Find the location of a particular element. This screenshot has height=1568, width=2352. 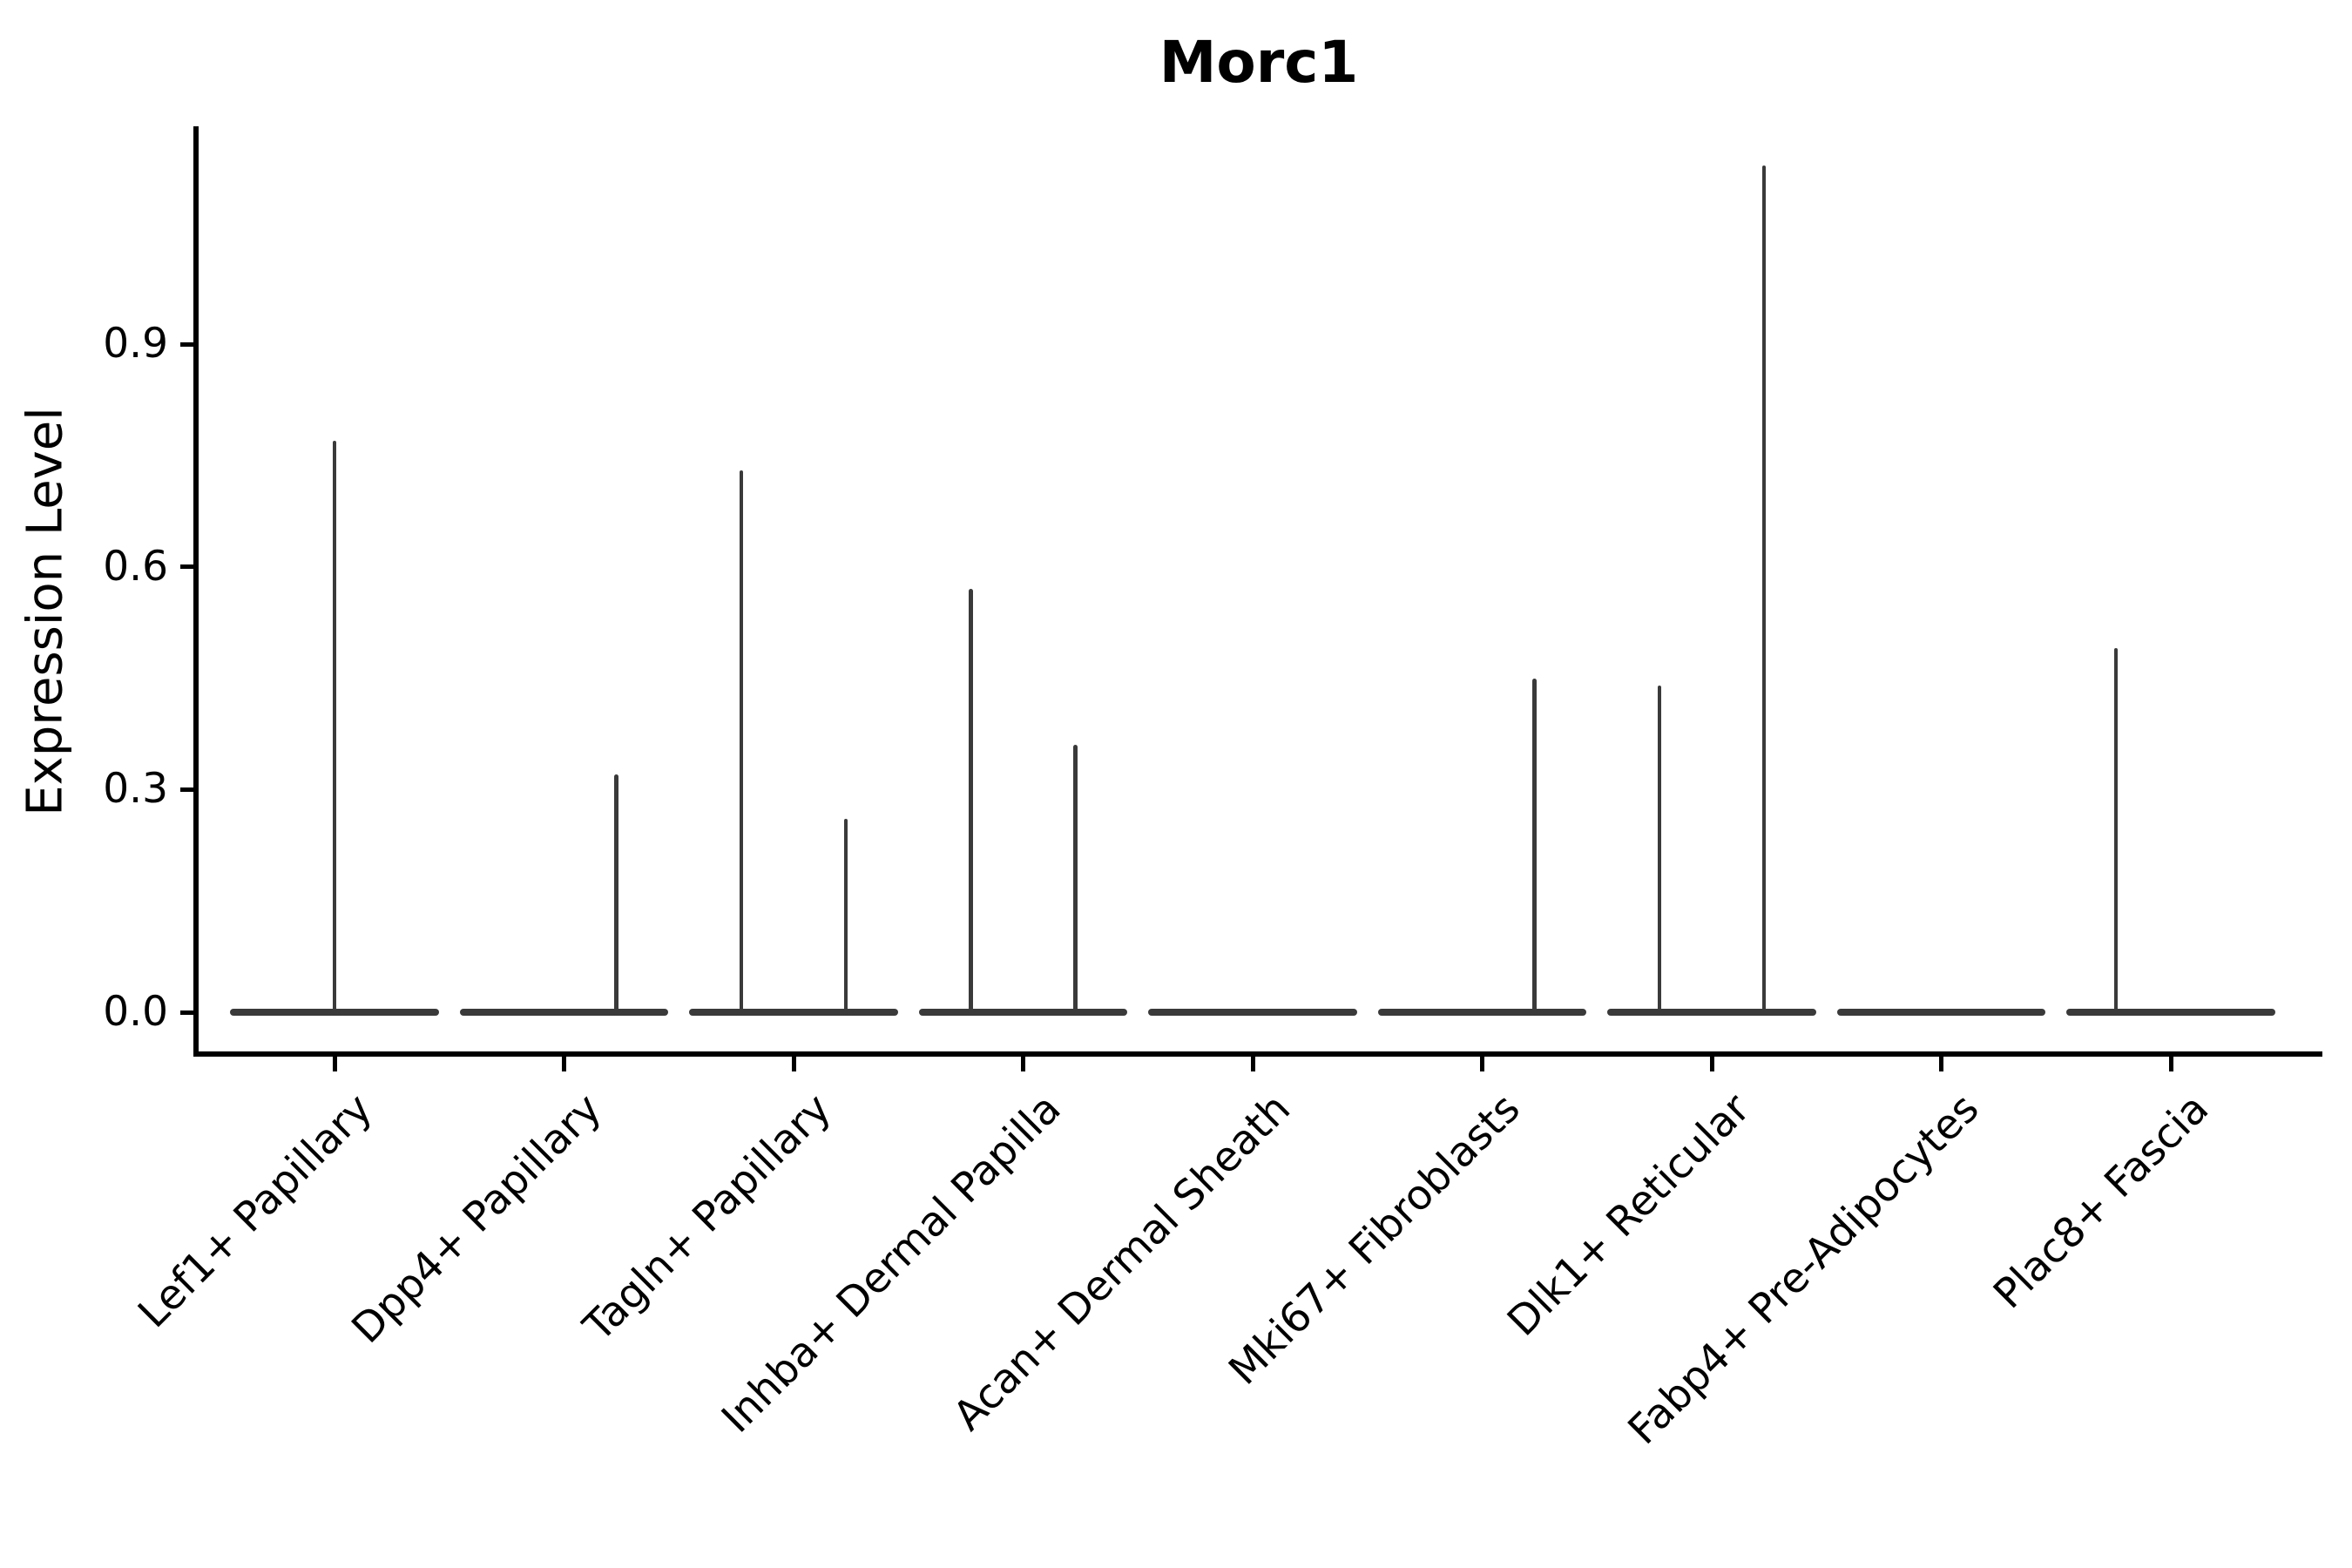

x-axis-label: Plac8+ Fascia is located at coordinates (2101, 1202).